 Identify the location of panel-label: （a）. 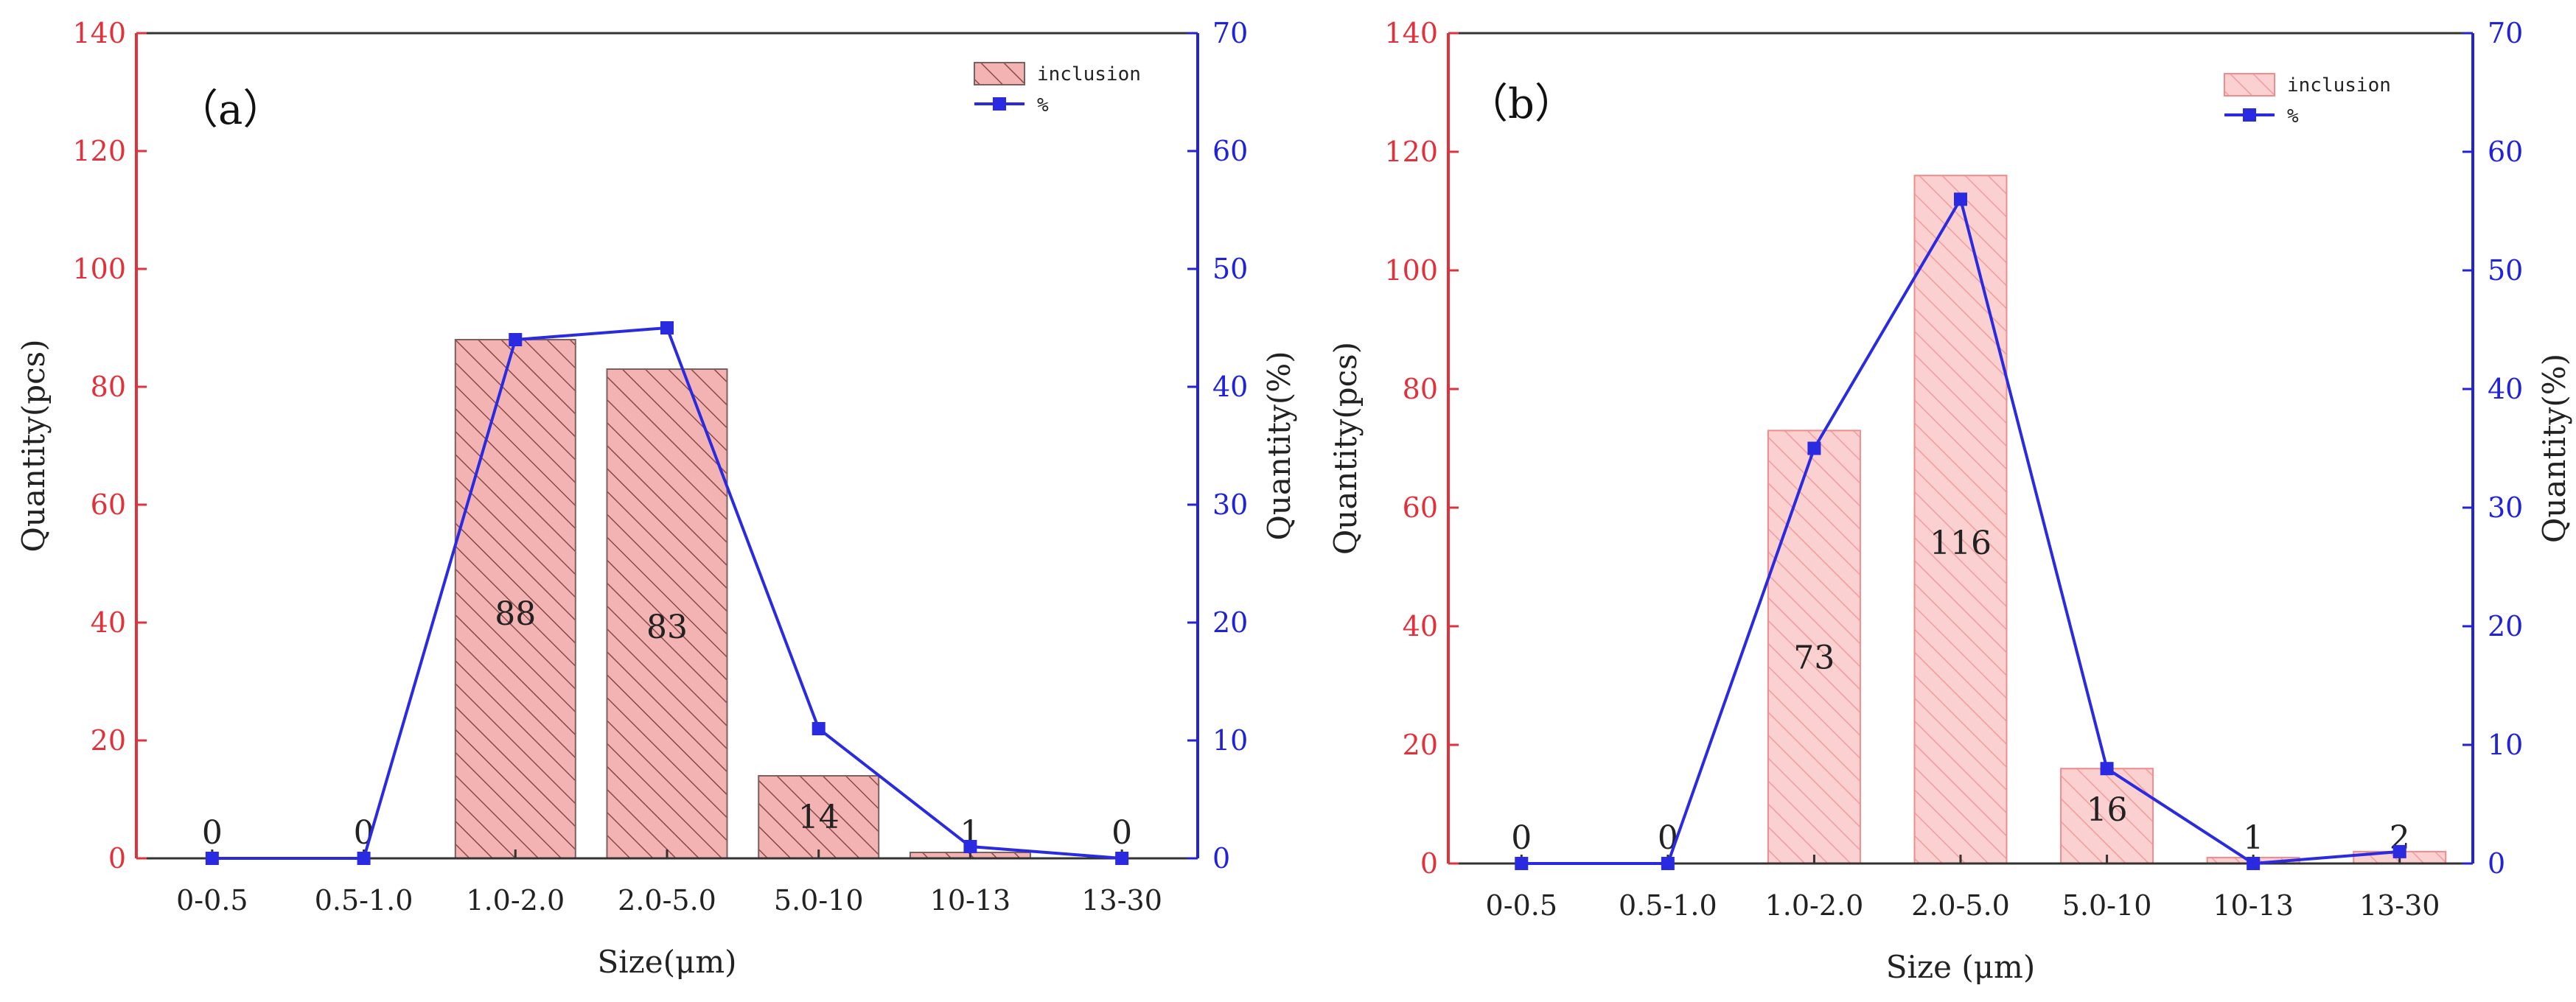
(230, 110).